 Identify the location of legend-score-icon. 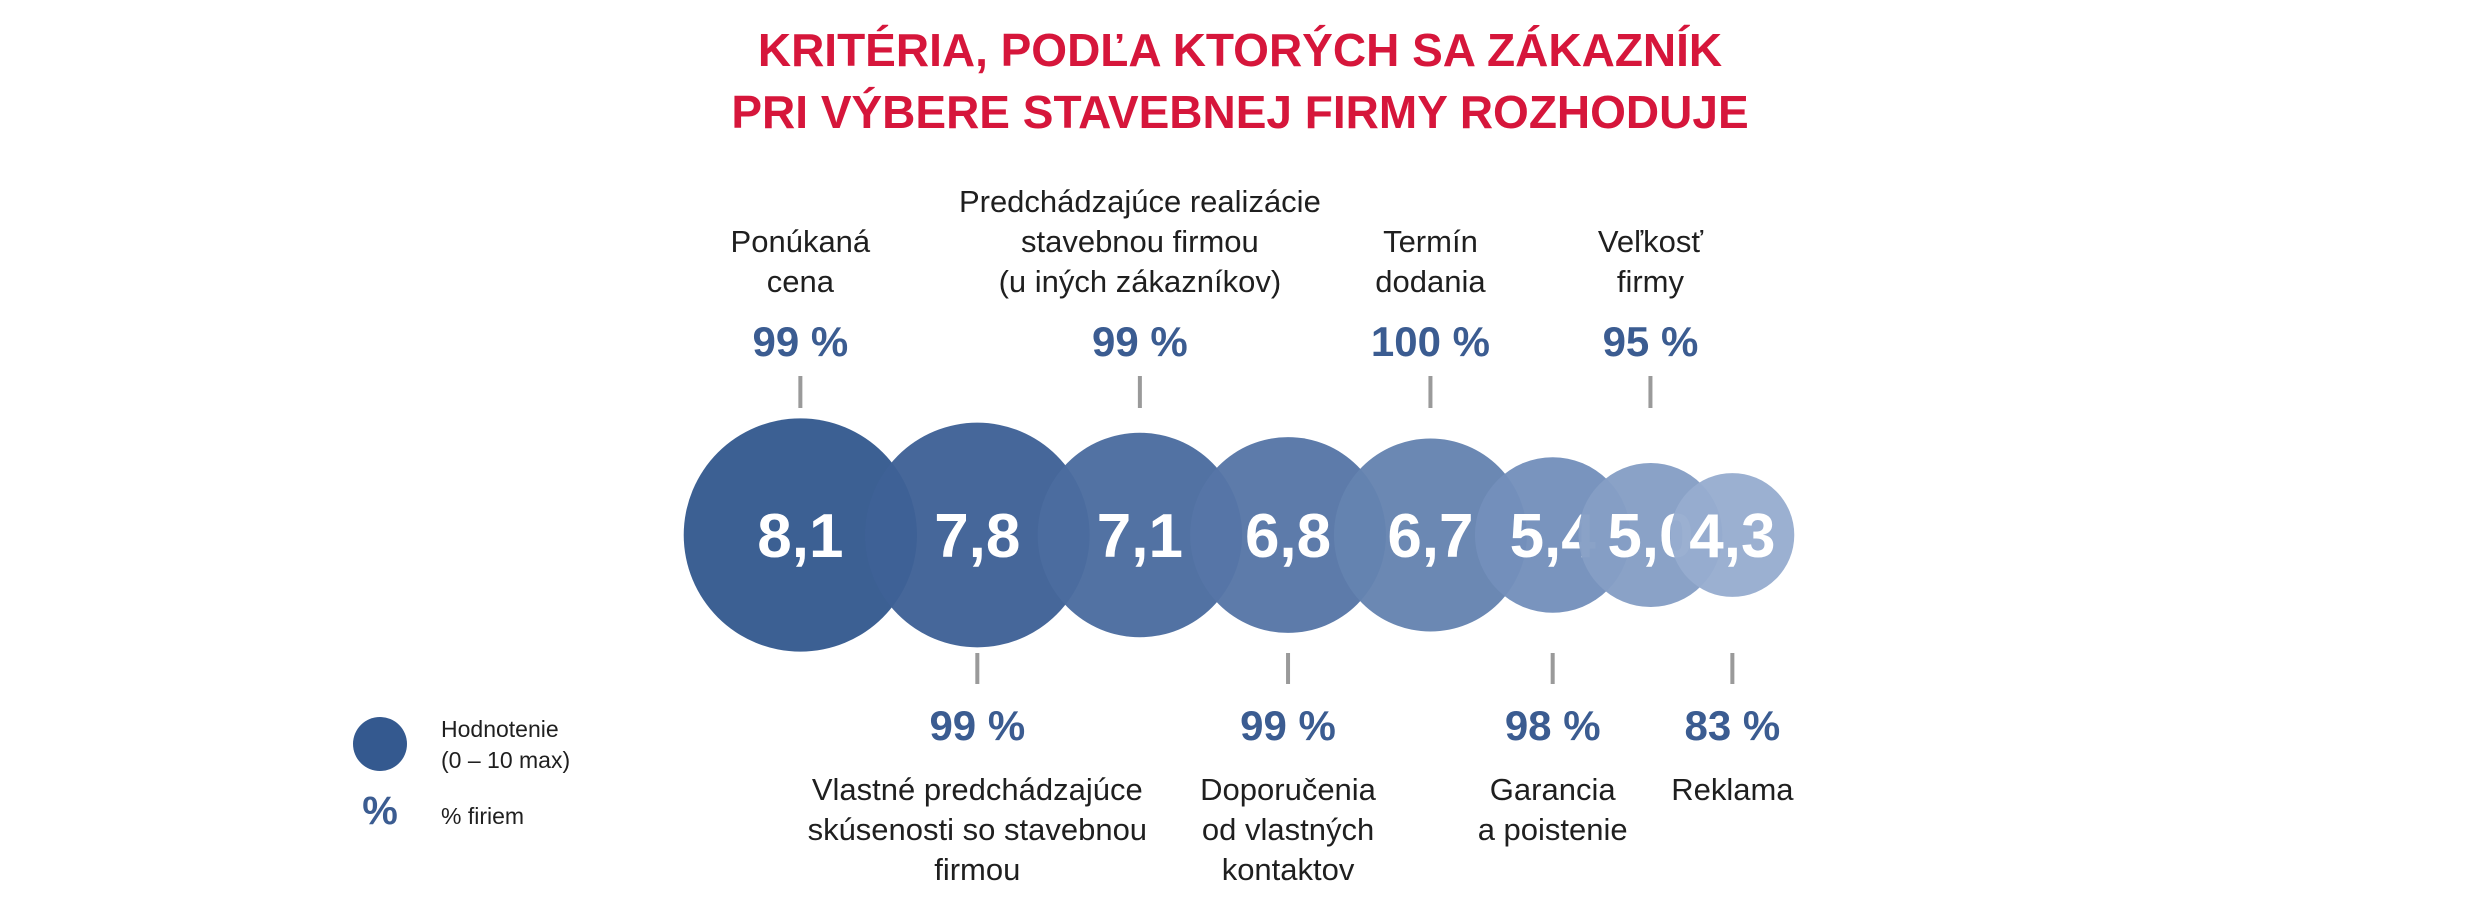
(380, 744).